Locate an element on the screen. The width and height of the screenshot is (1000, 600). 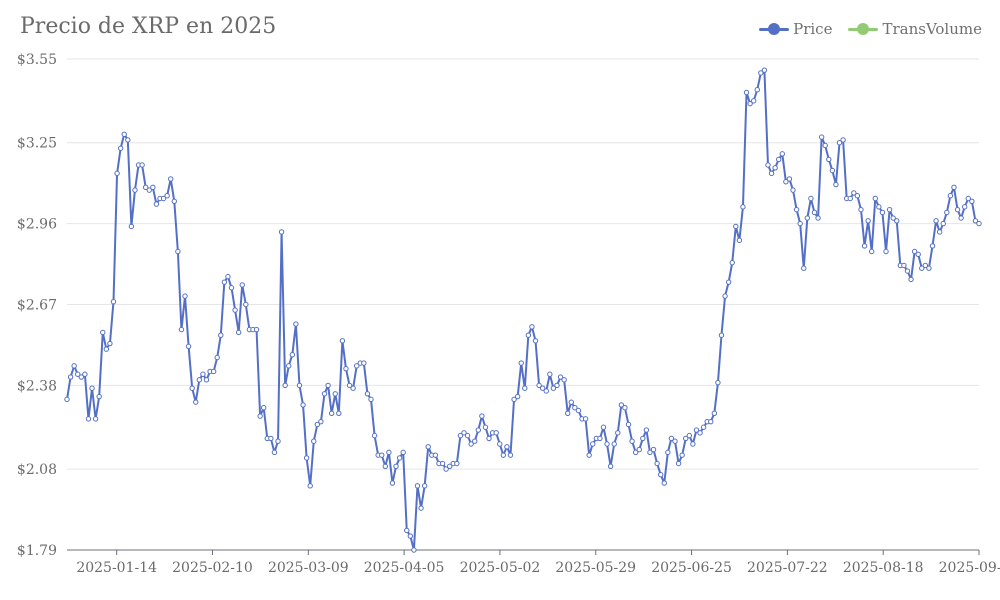
y-axis: $3.55 $3.25 $2.96 $2.67 $2.38 $2.08 $1.79 is located at coordinates (37, 305).